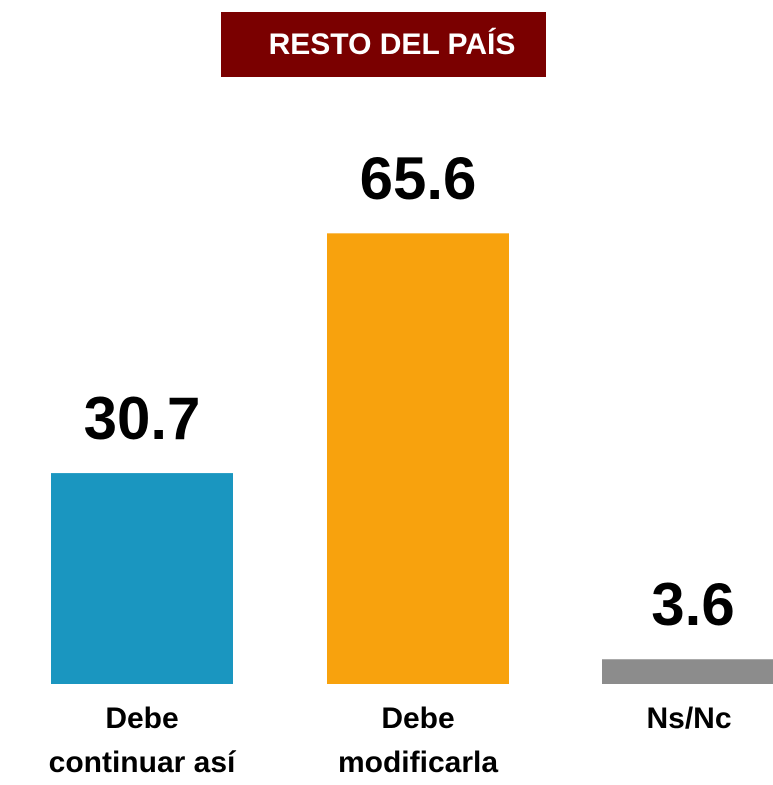  Describe the element at coordinates (689, 718) in the screenshot. I see `category-label: Ns/Nc` at that location.